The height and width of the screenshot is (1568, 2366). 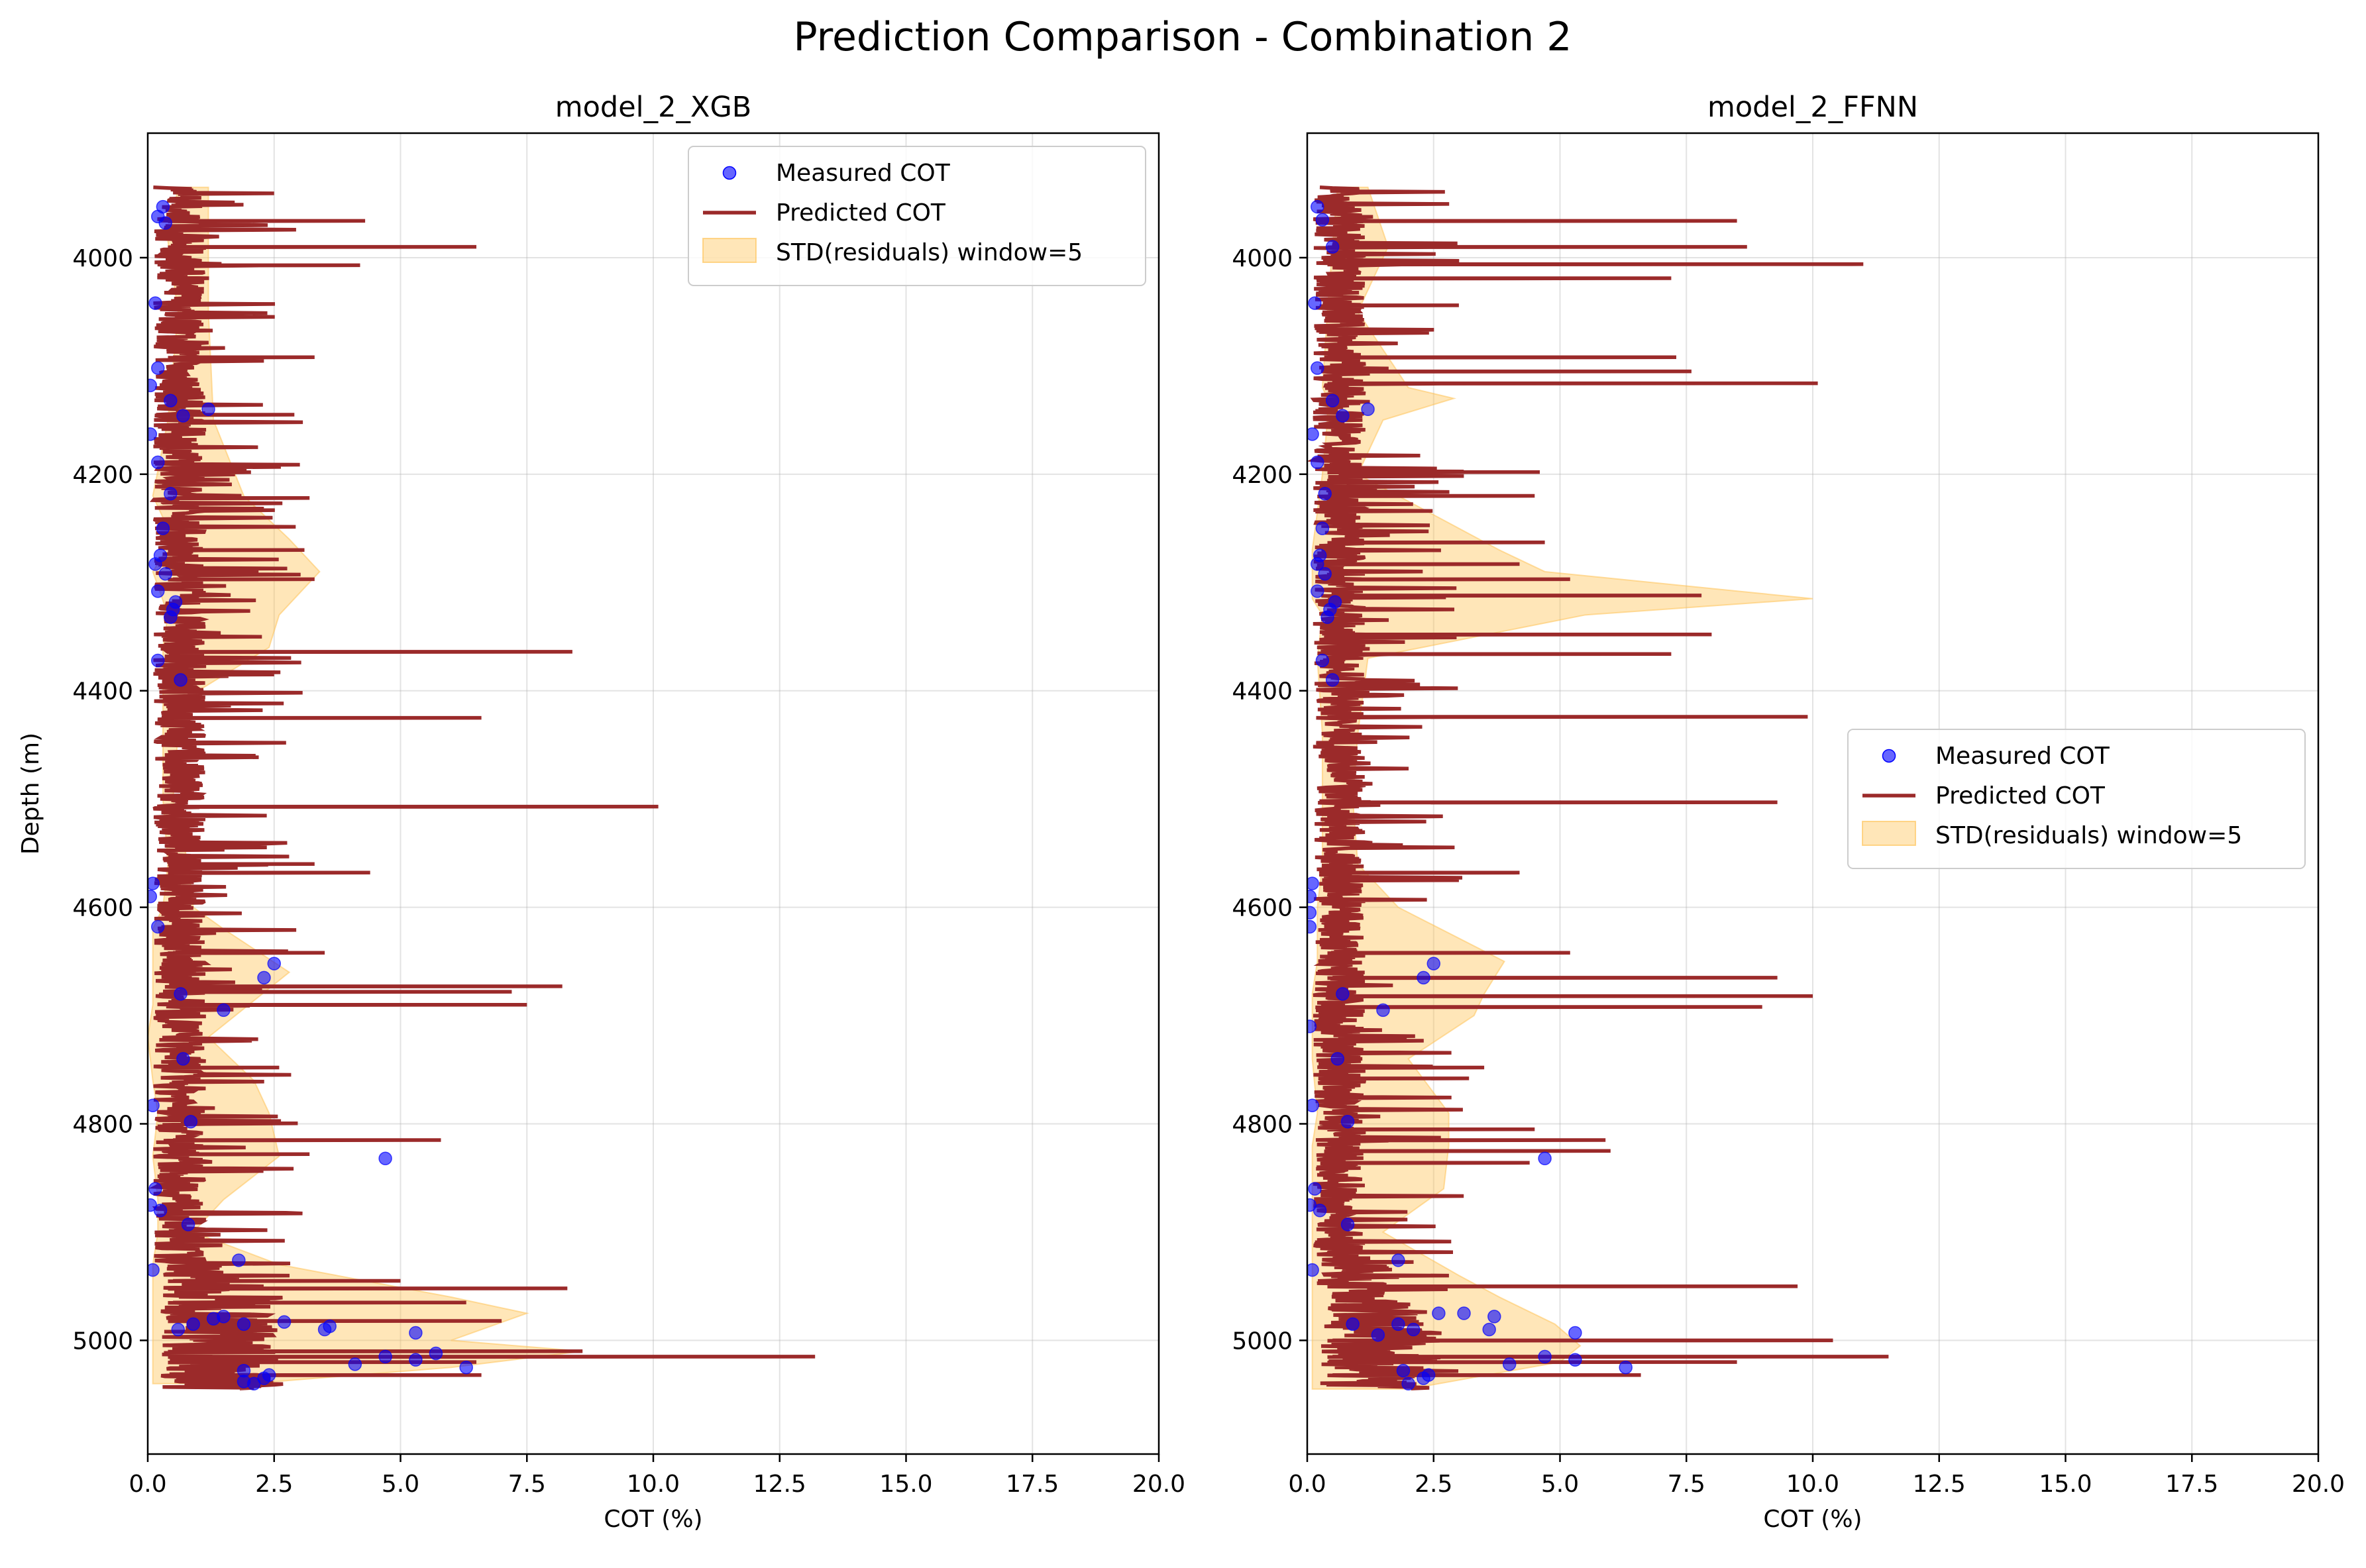 I want to click on figure-title: Prediction Comparison - Combination 2, so click(x=1183, y=37).